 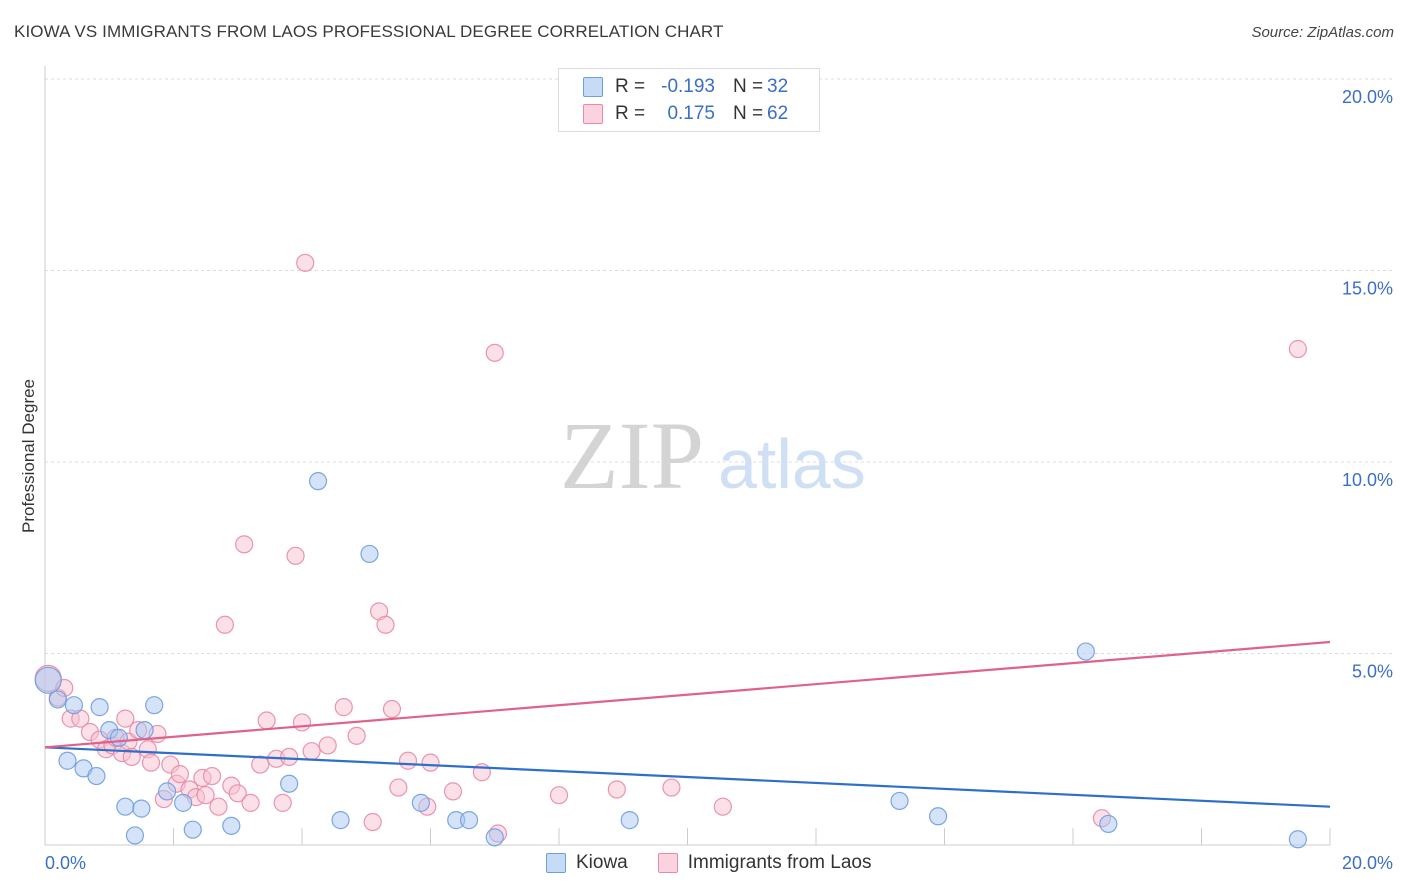 I want to click on series-legend-kiowa: Kiowa, so click(x=587, y=863).